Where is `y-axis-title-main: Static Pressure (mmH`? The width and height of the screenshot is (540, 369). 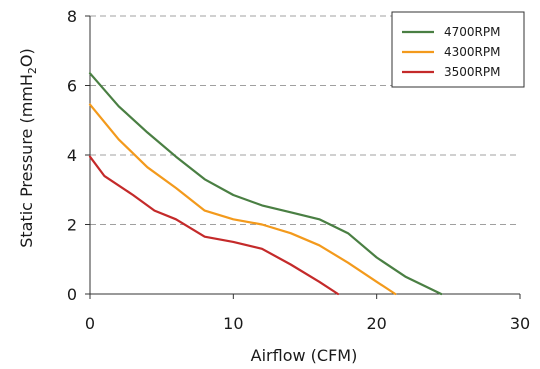
y-axis-title-main: Static Pressure (mmH is located at coordinates (26, 161).